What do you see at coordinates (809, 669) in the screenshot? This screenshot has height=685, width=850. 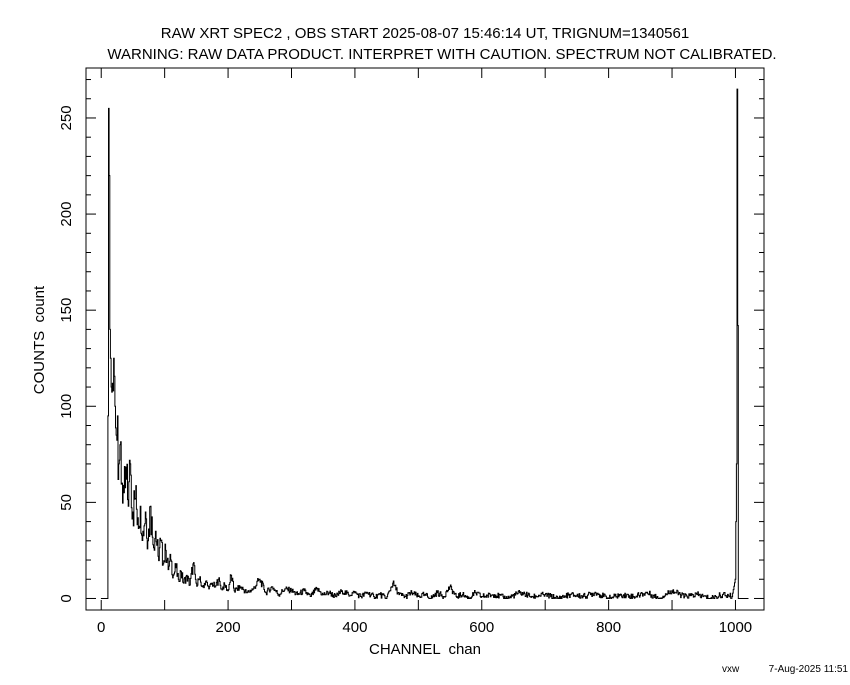 I see `footer-timestamp: 7-Aug-2025 11:51` at bounding box center [809, 669].